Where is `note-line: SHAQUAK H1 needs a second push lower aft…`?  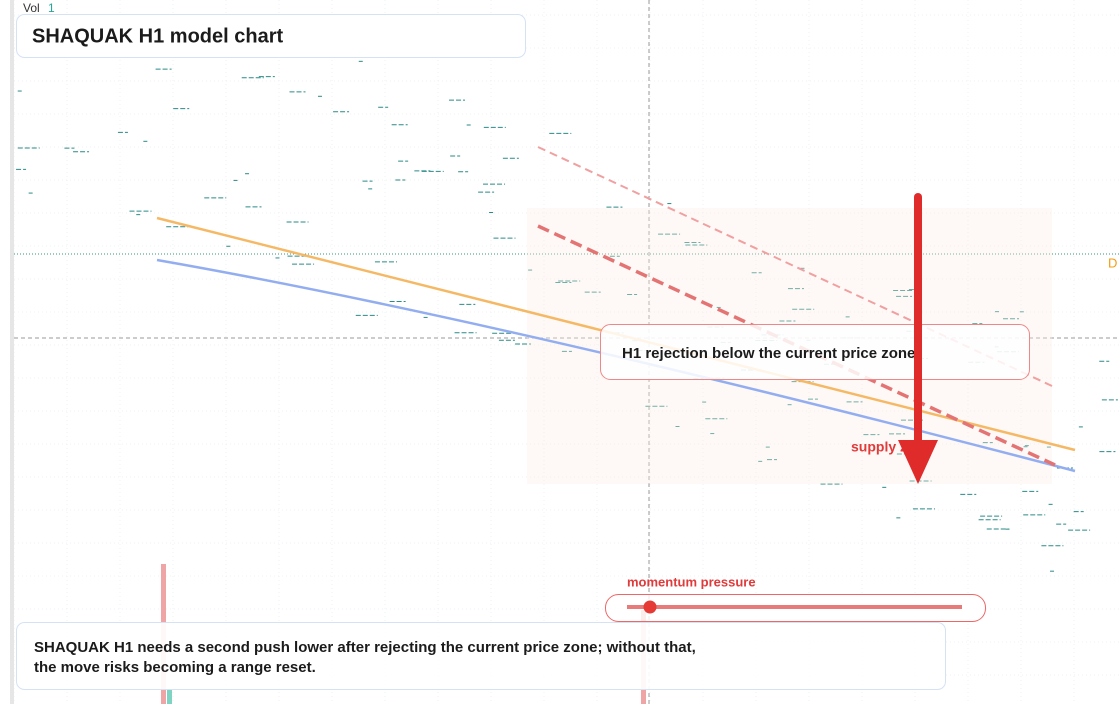 note-line: SHAQUAK H1 needs a second push lower aft… is located at coordinates (365, 647).